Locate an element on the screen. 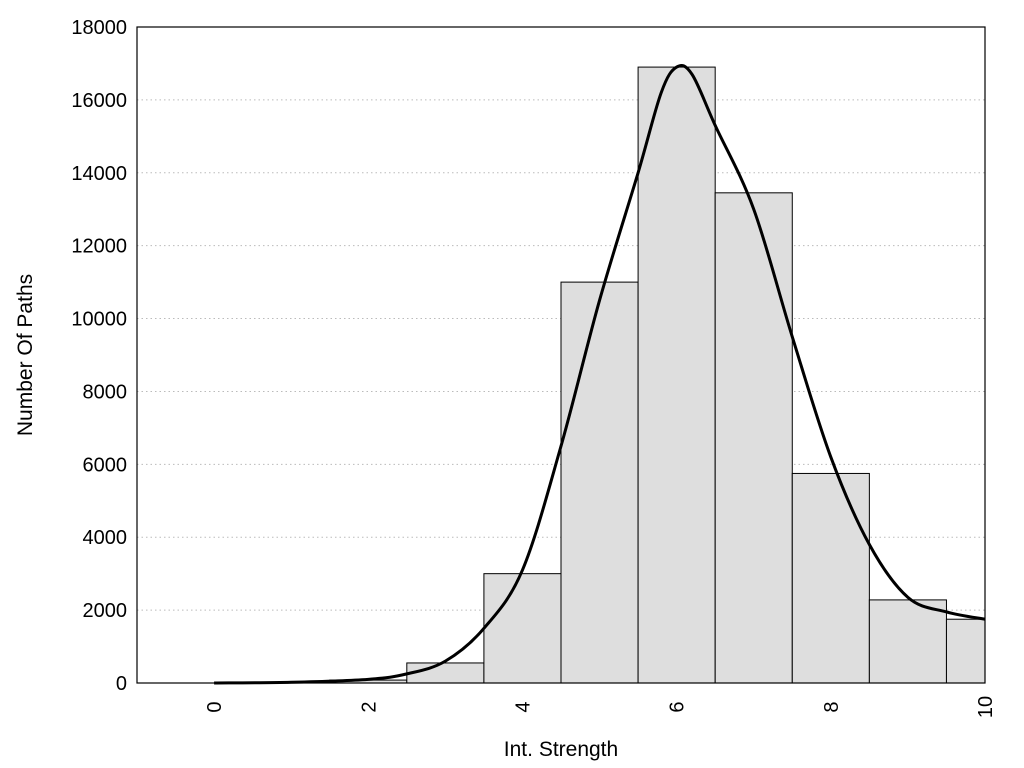 The width and height of the screenshot is (1024, 768). x-tick-label: 2 is located at coordinates (369, 706).